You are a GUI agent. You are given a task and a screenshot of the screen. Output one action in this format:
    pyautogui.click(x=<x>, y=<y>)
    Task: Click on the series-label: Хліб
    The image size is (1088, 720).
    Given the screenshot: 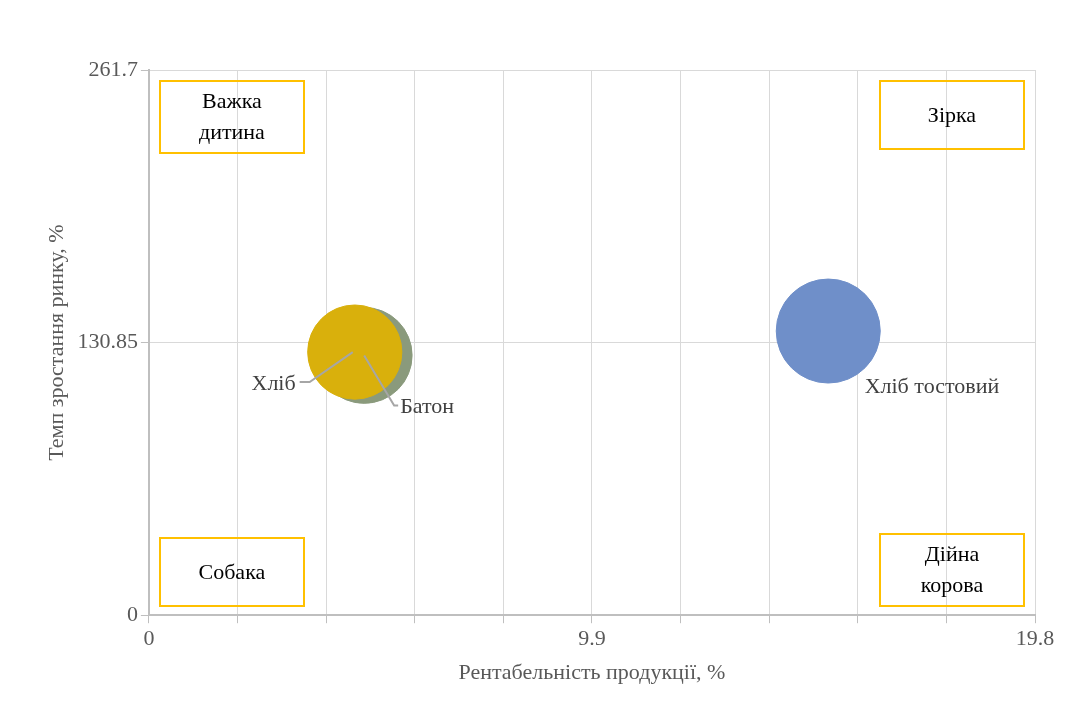 What is the action you would take?
    pyautogui.click(x=273, y=382)
    